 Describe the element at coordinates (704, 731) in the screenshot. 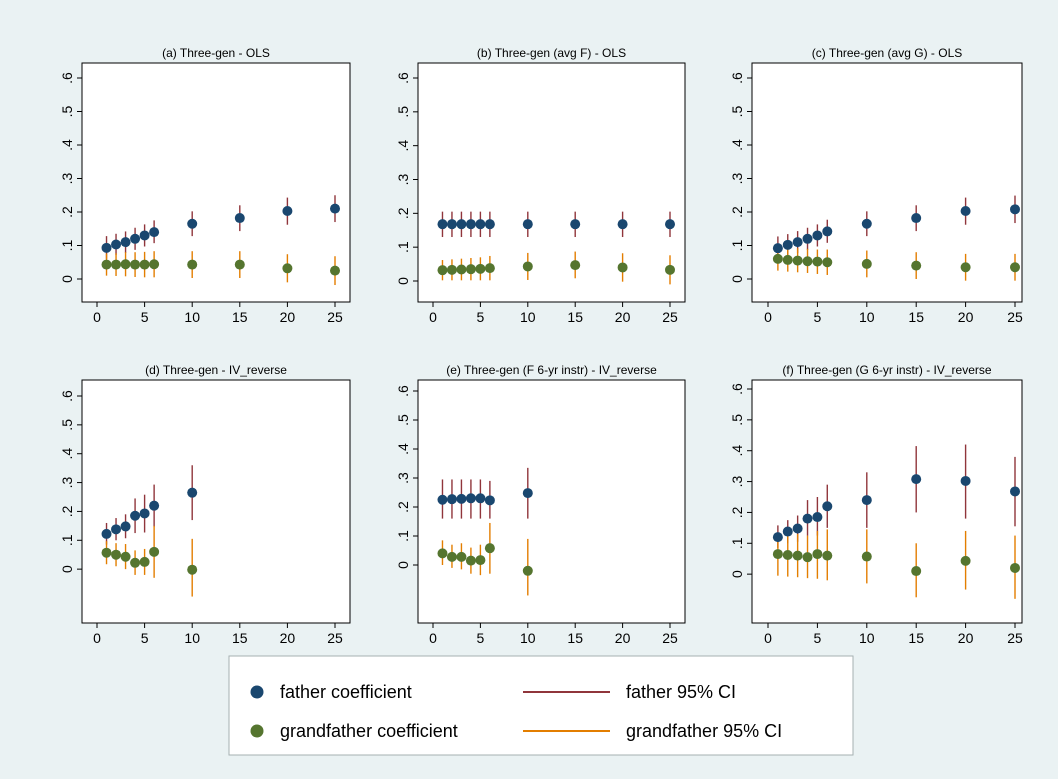

I see `legend-grandfather-ci-label: grandfather 95% CI` at that location.